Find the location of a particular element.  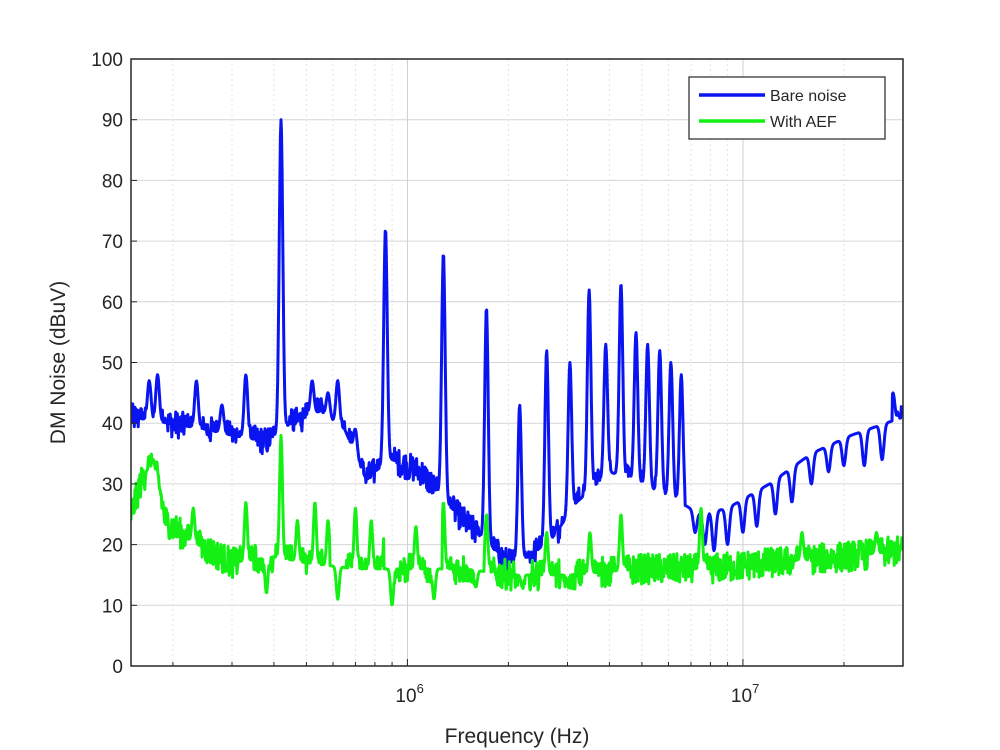

legend-label: Bare noise is located at coordinates (808, 96).